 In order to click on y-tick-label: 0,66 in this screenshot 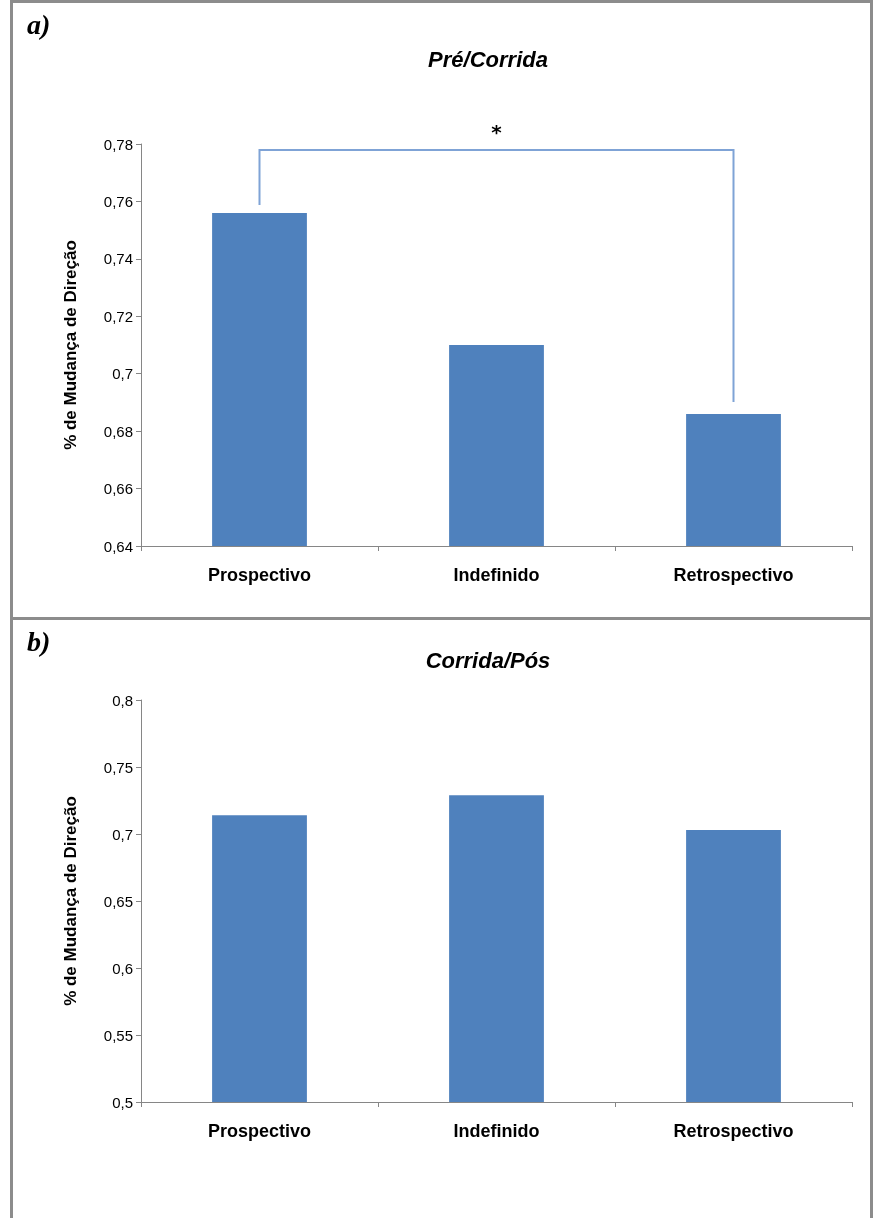, I will do `click(118, 489)`.